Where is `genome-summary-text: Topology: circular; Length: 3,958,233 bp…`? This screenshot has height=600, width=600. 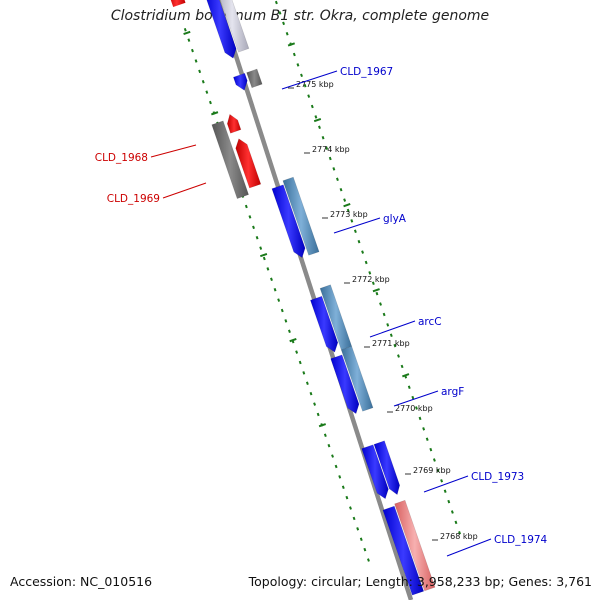 genome-summary-text: Topology: circular; Length: 3,958,233 bp… is located at coordinates (420, 581).